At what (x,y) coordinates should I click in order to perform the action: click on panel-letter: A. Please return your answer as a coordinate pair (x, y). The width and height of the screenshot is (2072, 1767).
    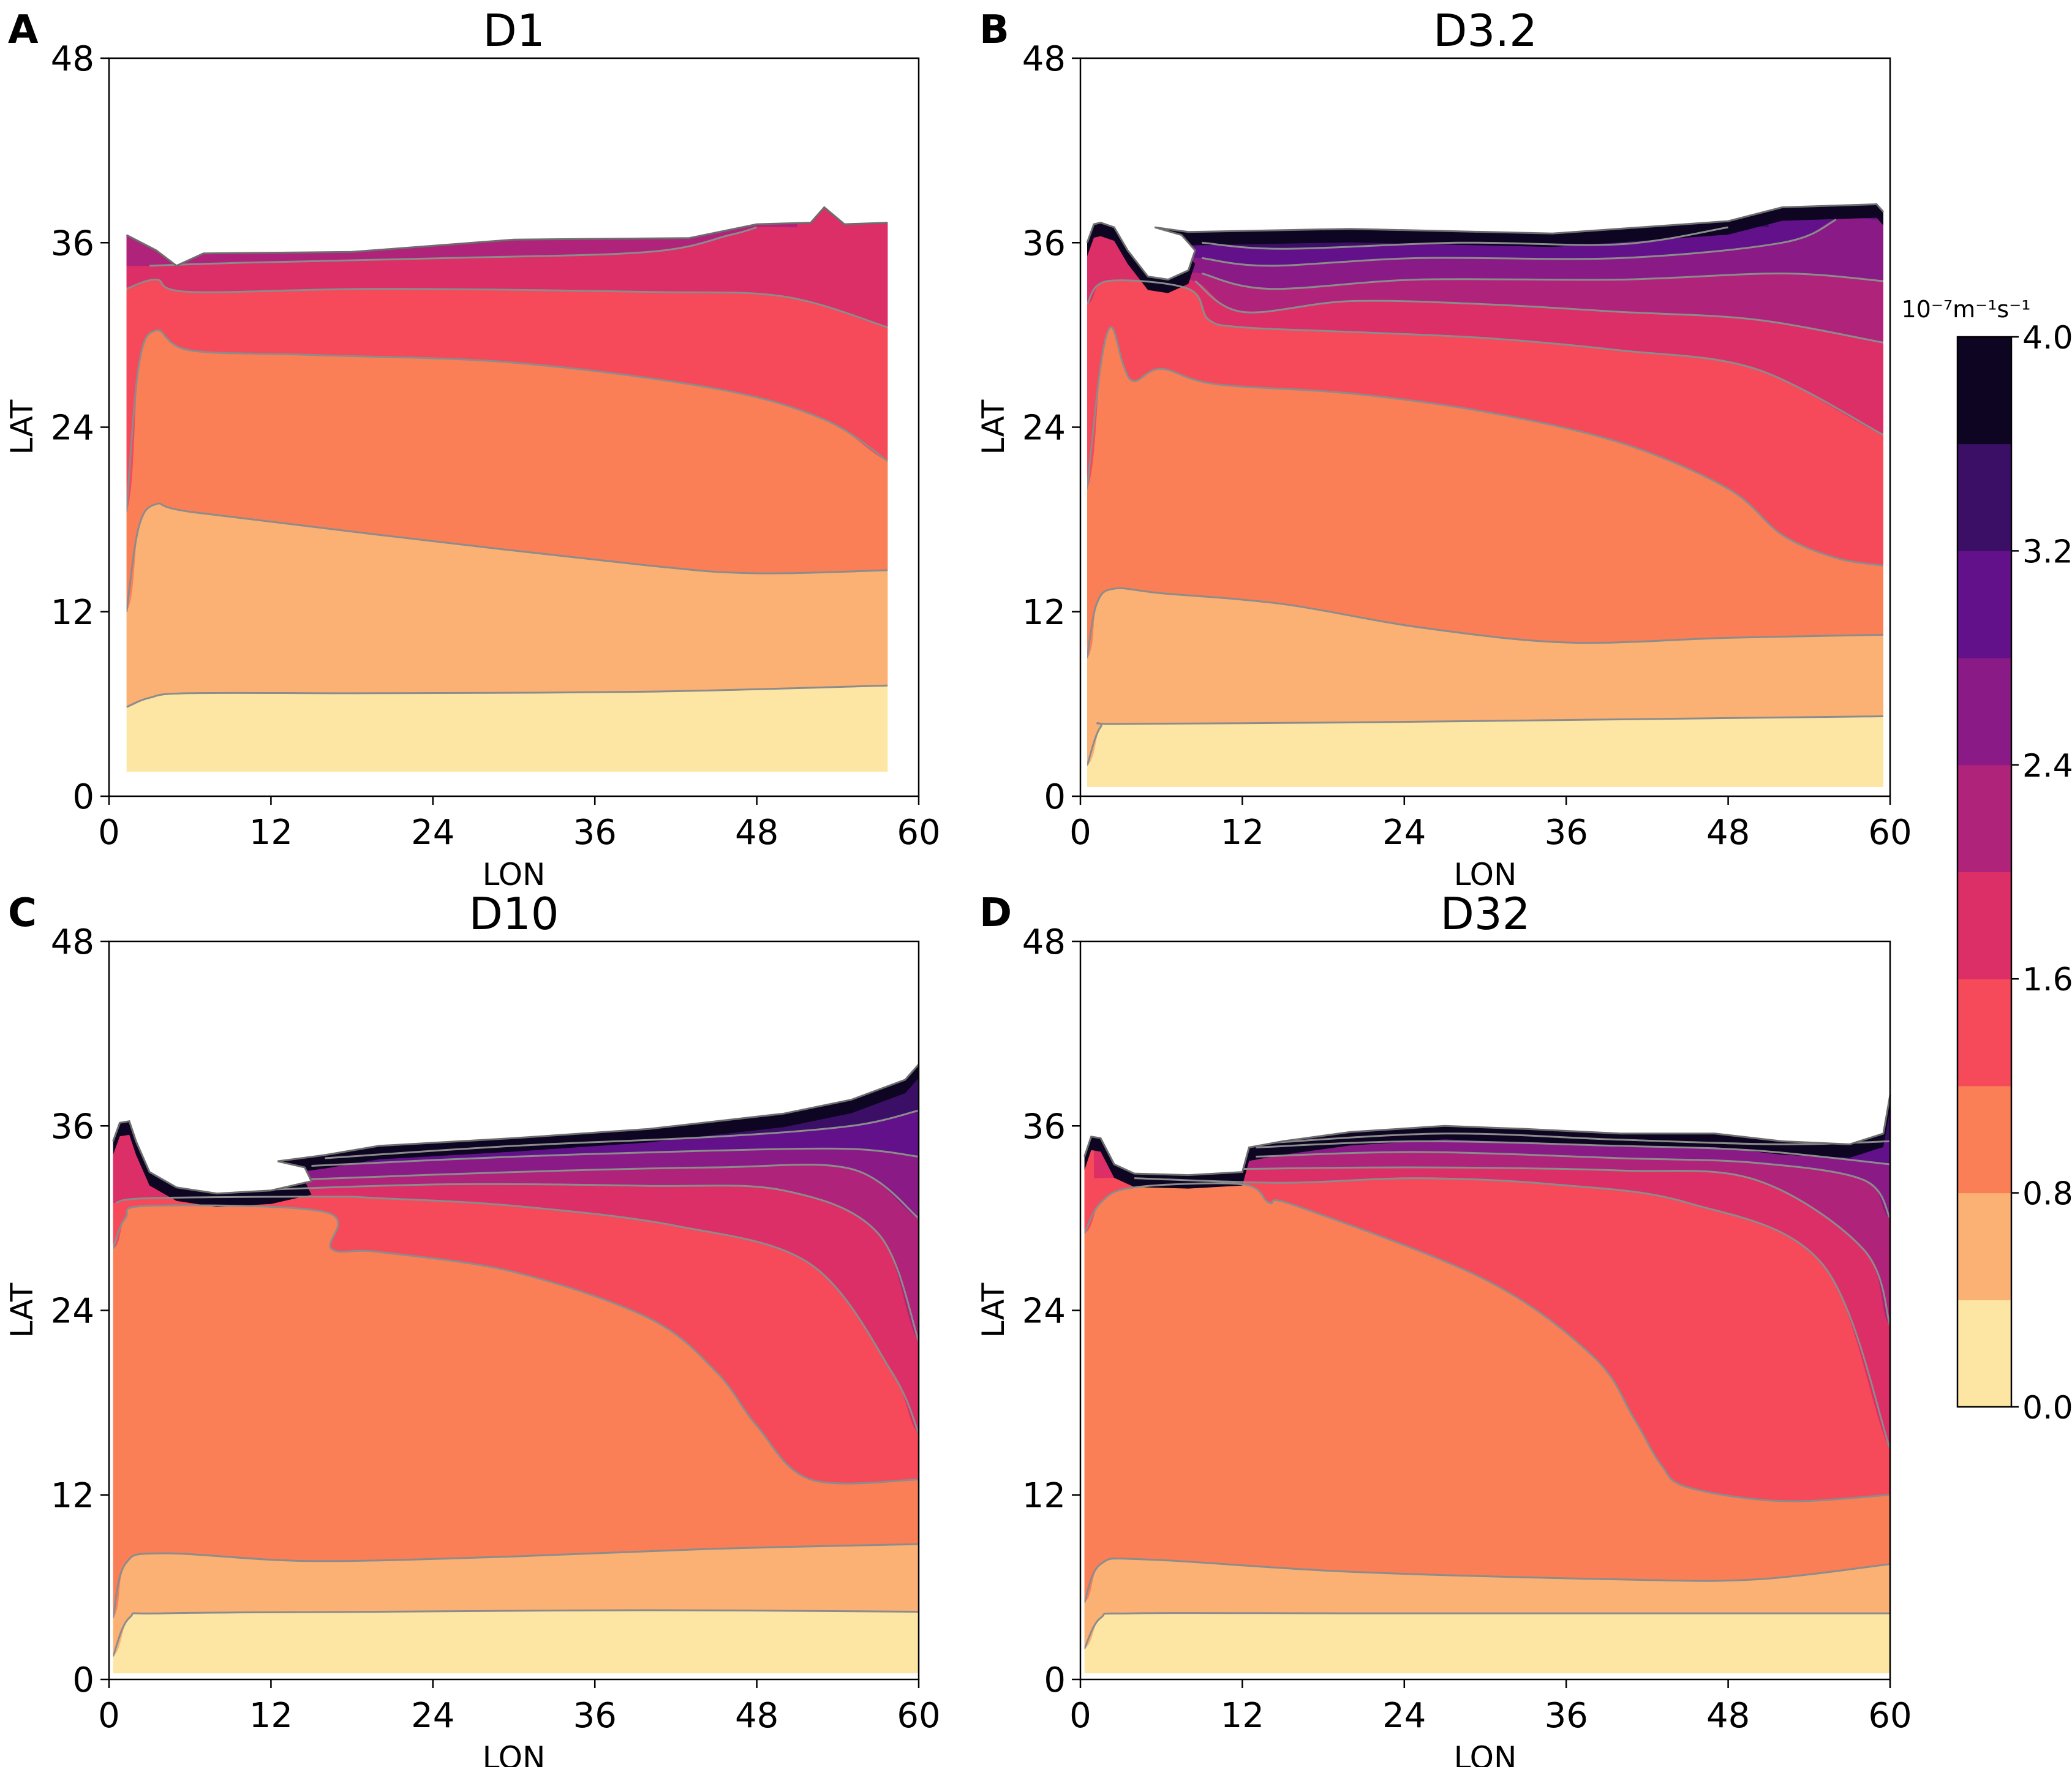
    Looking at the image, I should click on (24, 30).